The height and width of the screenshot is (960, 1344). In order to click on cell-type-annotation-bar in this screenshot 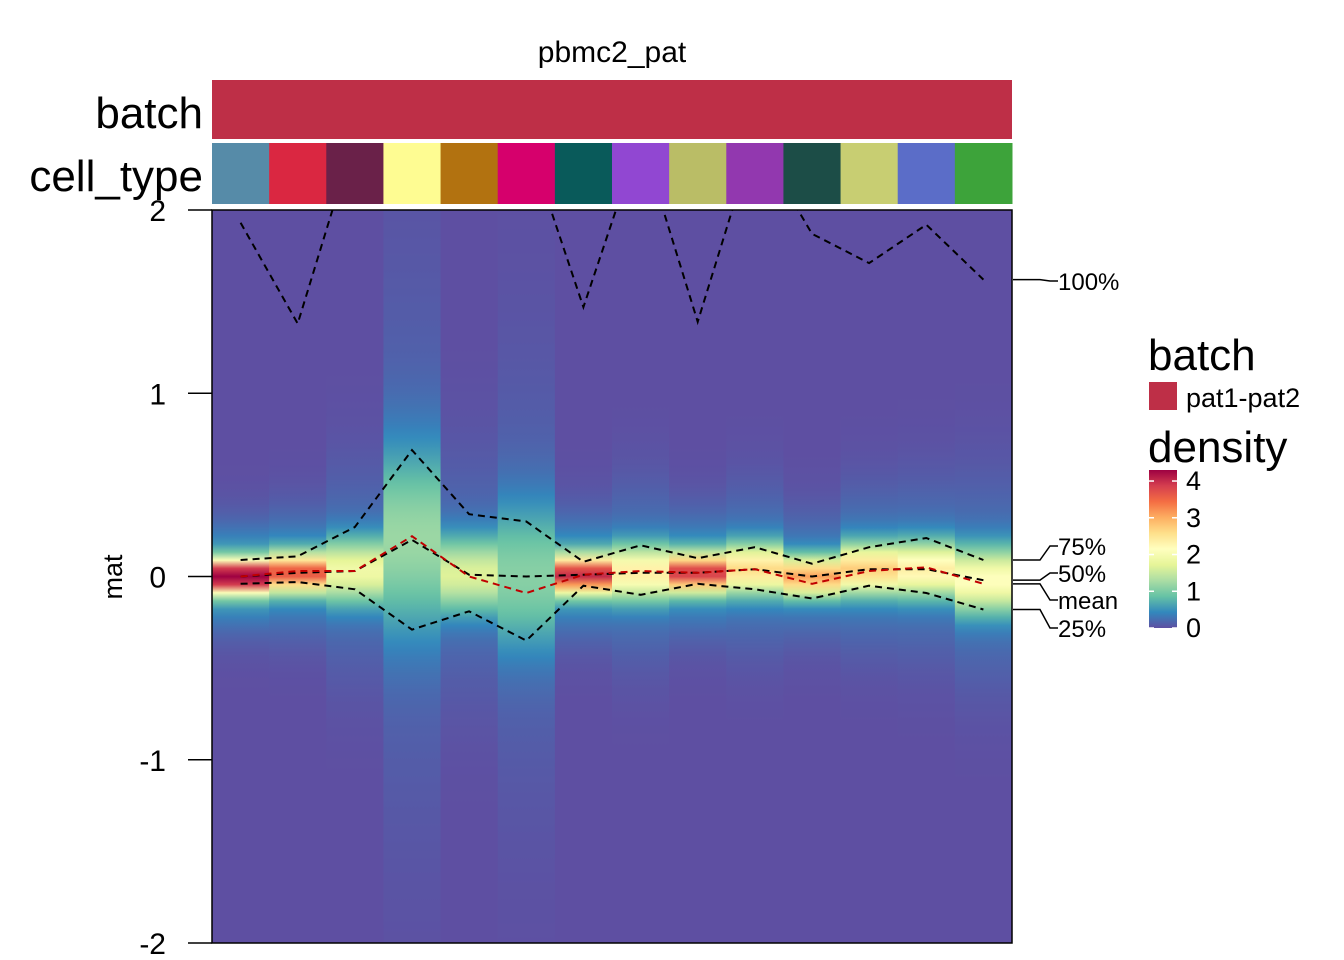, I will do `click(612, 173)`.